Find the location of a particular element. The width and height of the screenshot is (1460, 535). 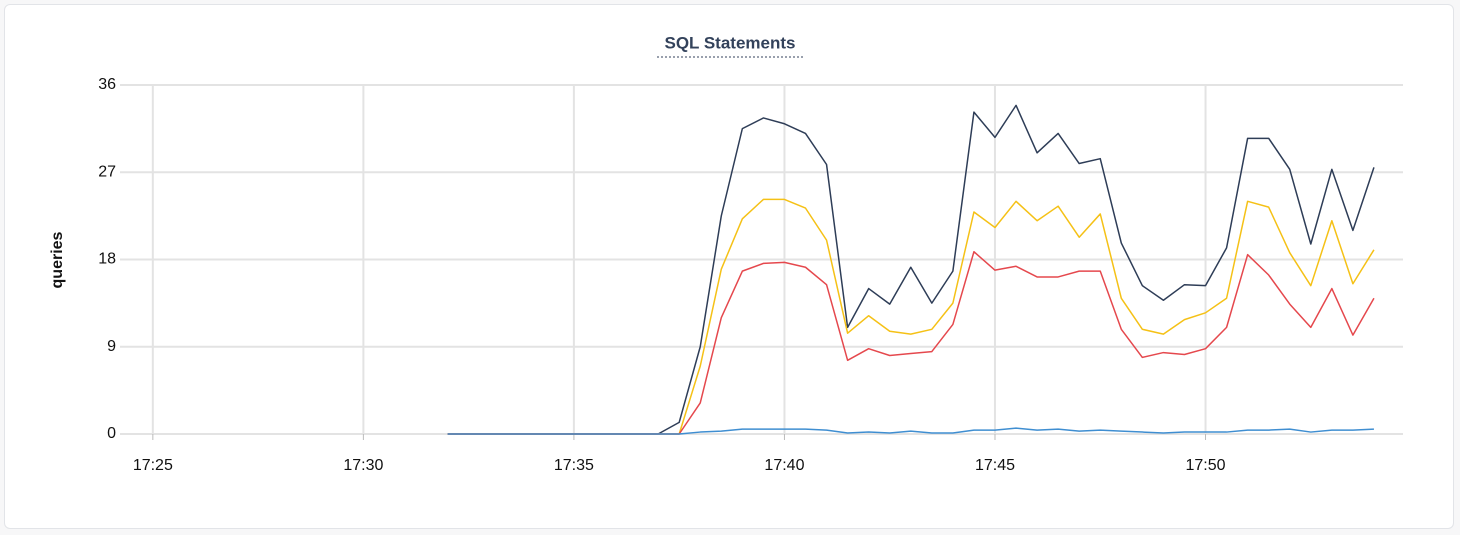

x-tick-label: 17:25 is located at coordinates (153, 465).